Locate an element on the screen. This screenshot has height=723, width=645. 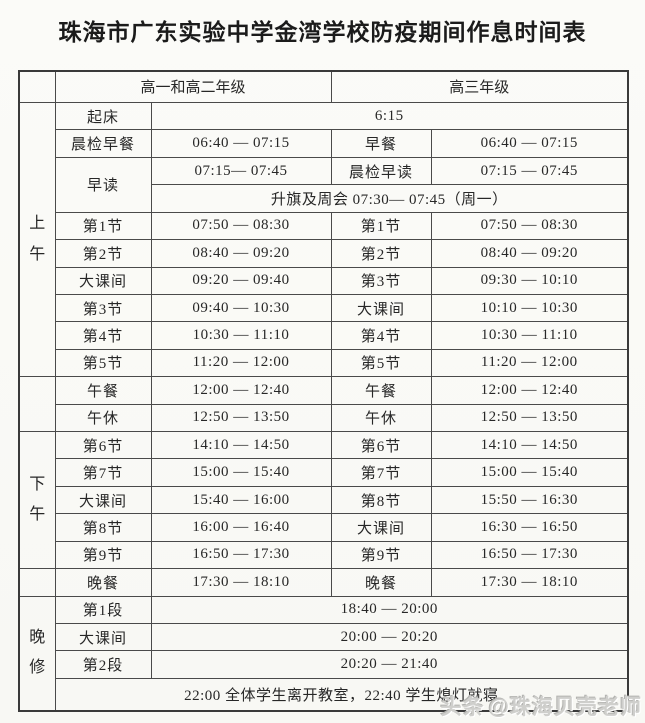
table-row-evening-session2: 第2段 20:20 — 21:40 is located at coordinates (324, 664).